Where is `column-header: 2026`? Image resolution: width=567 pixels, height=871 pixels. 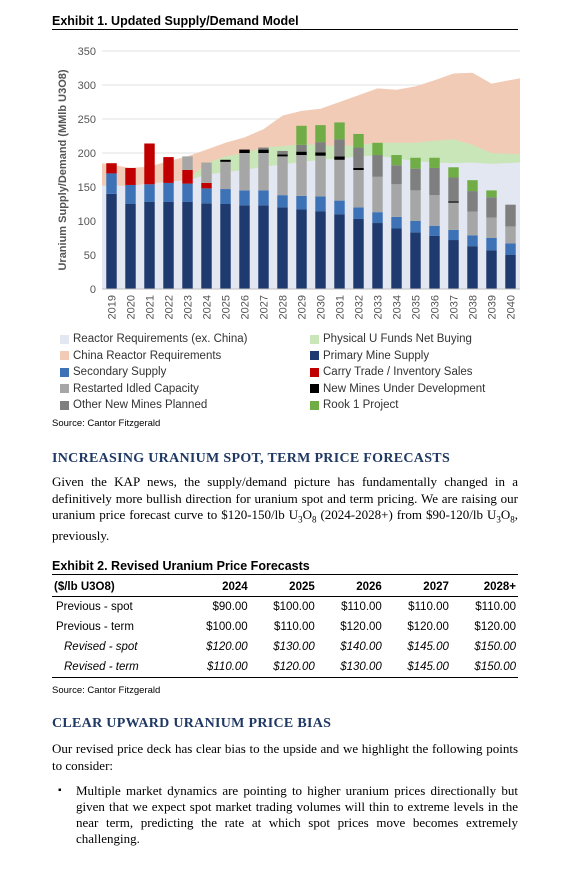
column-header: 2026 is located at coordinates (350, 588).